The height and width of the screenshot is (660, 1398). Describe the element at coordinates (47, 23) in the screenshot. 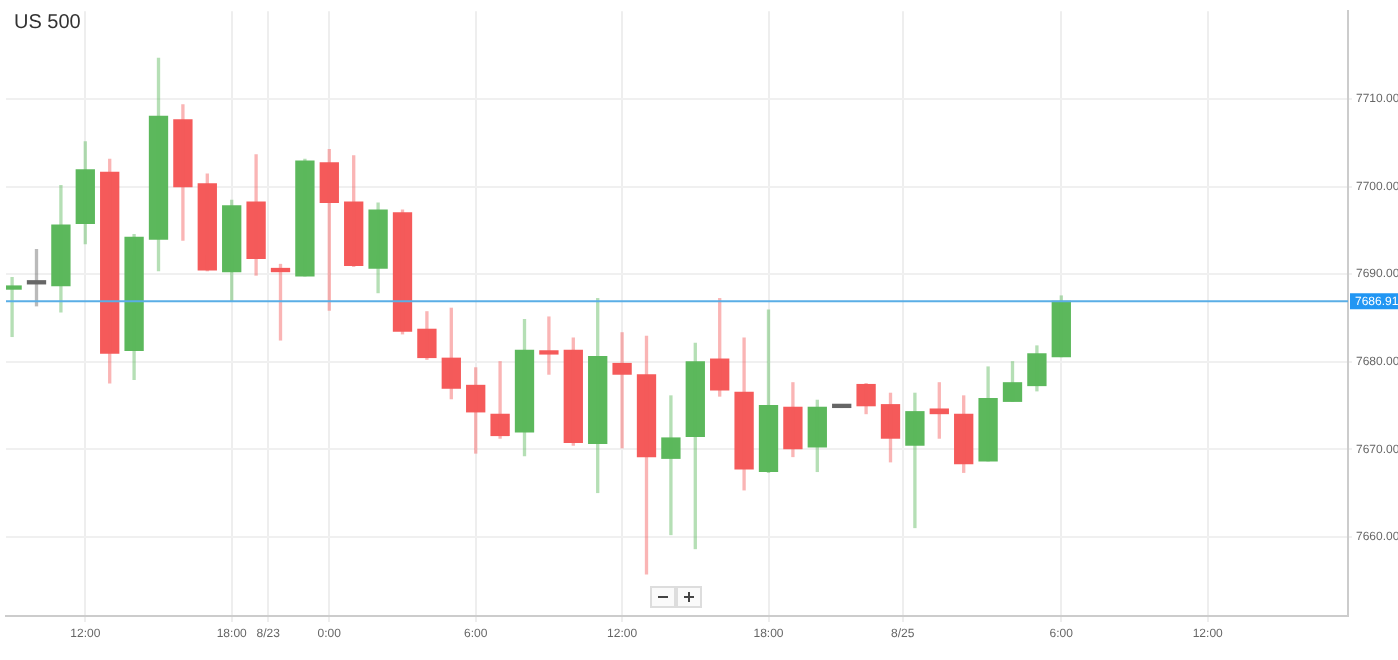

I see `chart-title: US 500` at that location.